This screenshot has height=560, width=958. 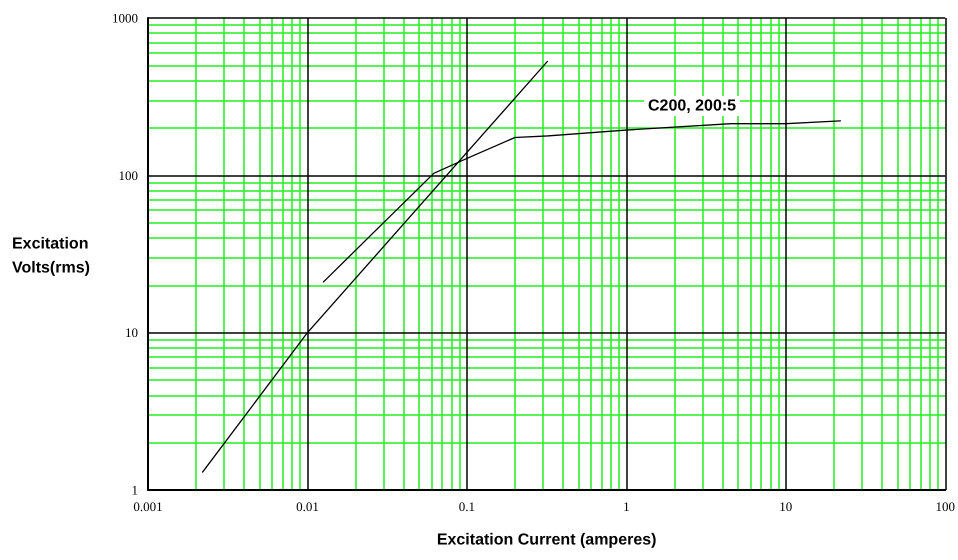 What do you see at coordinates (148, 506) in the screenshot?
I see `x-tick-label: 0.001` at bounding box center [148, 506].